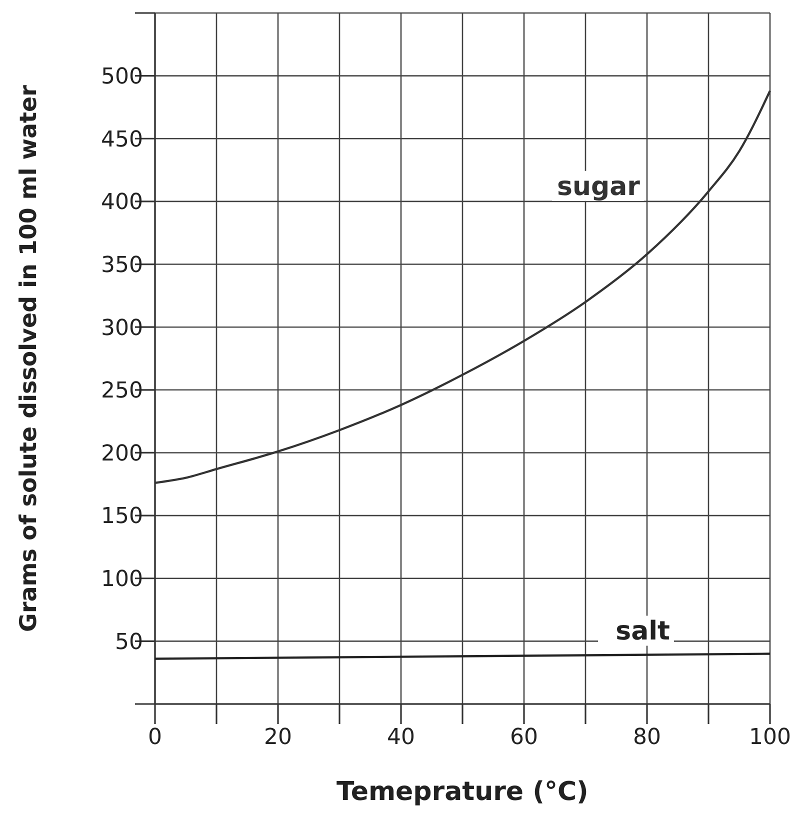  I want to click on y-tick-label: 200, so click(122, 453).